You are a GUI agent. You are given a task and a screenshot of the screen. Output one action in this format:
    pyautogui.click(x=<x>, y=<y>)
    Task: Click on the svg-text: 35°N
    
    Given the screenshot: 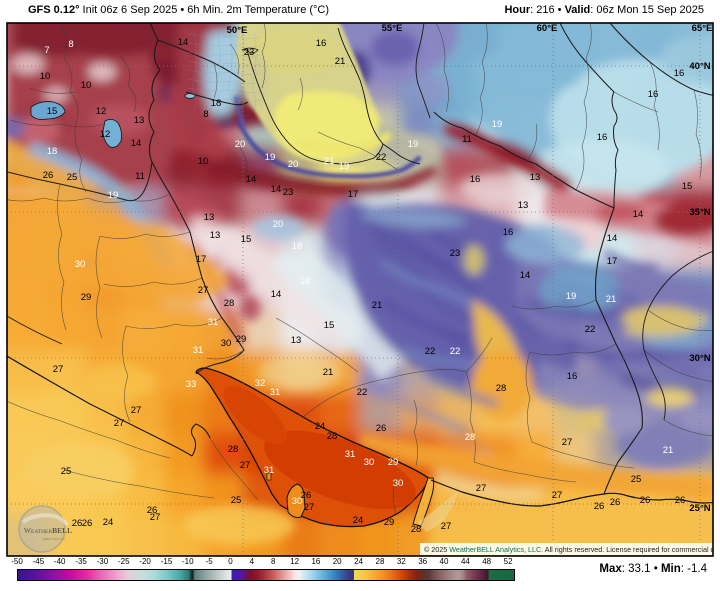 What is the action you would take?
    pyautogui.click(x=699, y=212)
    